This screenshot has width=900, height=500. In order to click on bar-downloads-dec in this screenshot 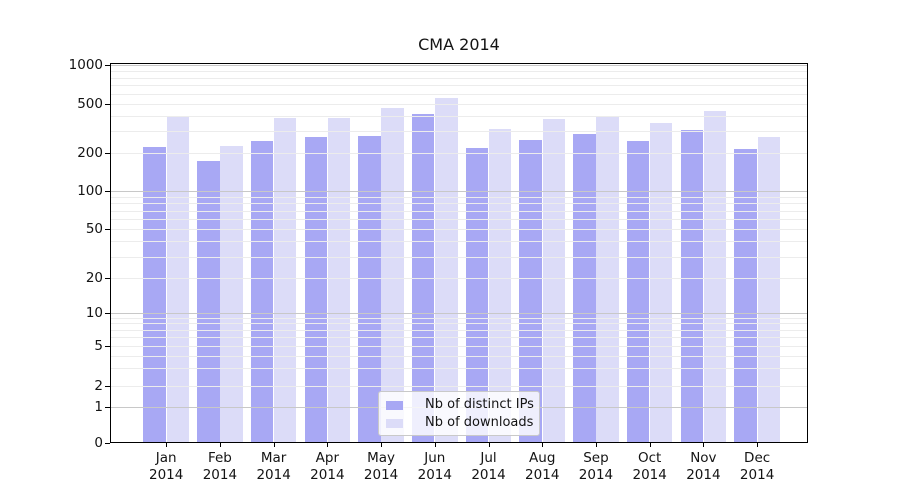, I will do `click(768, 289)`.